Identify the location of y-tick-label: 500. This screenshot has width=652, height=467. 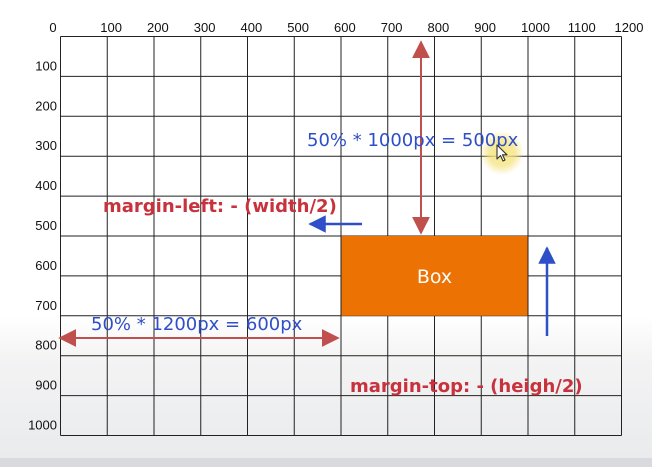
(46, 225).